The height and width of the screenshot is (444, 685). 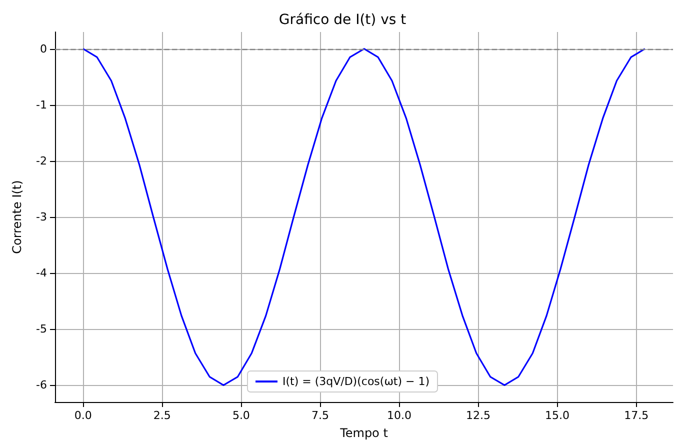 I want to click on y-tick-label: -5, so click(x=41, y=329).